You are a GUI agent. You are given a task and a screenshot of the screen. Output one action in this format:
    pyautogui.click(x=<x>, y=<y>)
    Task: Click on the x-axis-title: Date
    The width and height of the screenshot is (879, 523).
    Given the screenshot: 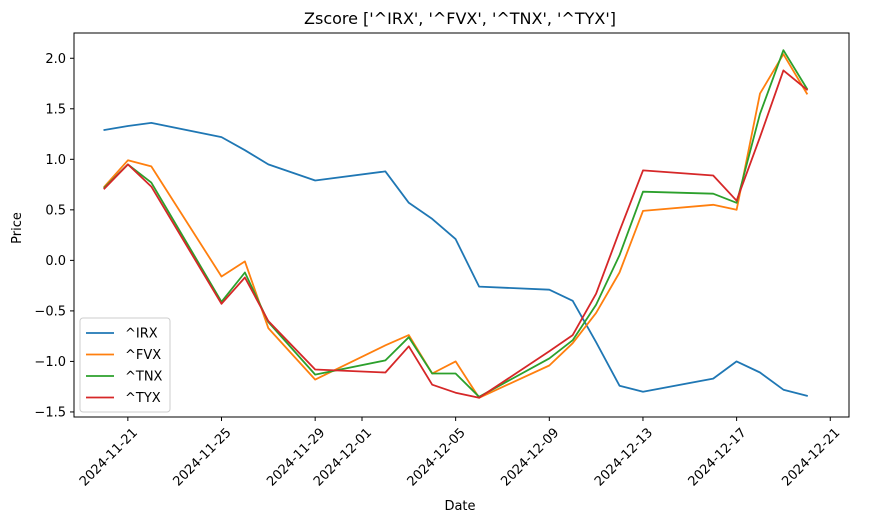 What is the action you would take?
    pyautogui.click(x=459, y=506)
    